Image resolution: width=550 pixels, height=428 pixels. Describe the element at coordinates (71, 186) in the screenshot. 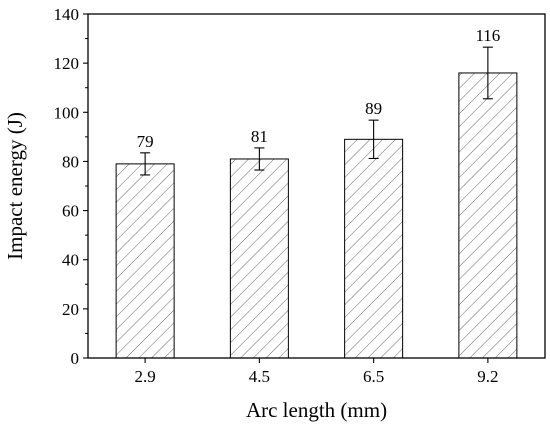

I see `y-axis: 0 20 40 60 80 100 120 140` at that location.